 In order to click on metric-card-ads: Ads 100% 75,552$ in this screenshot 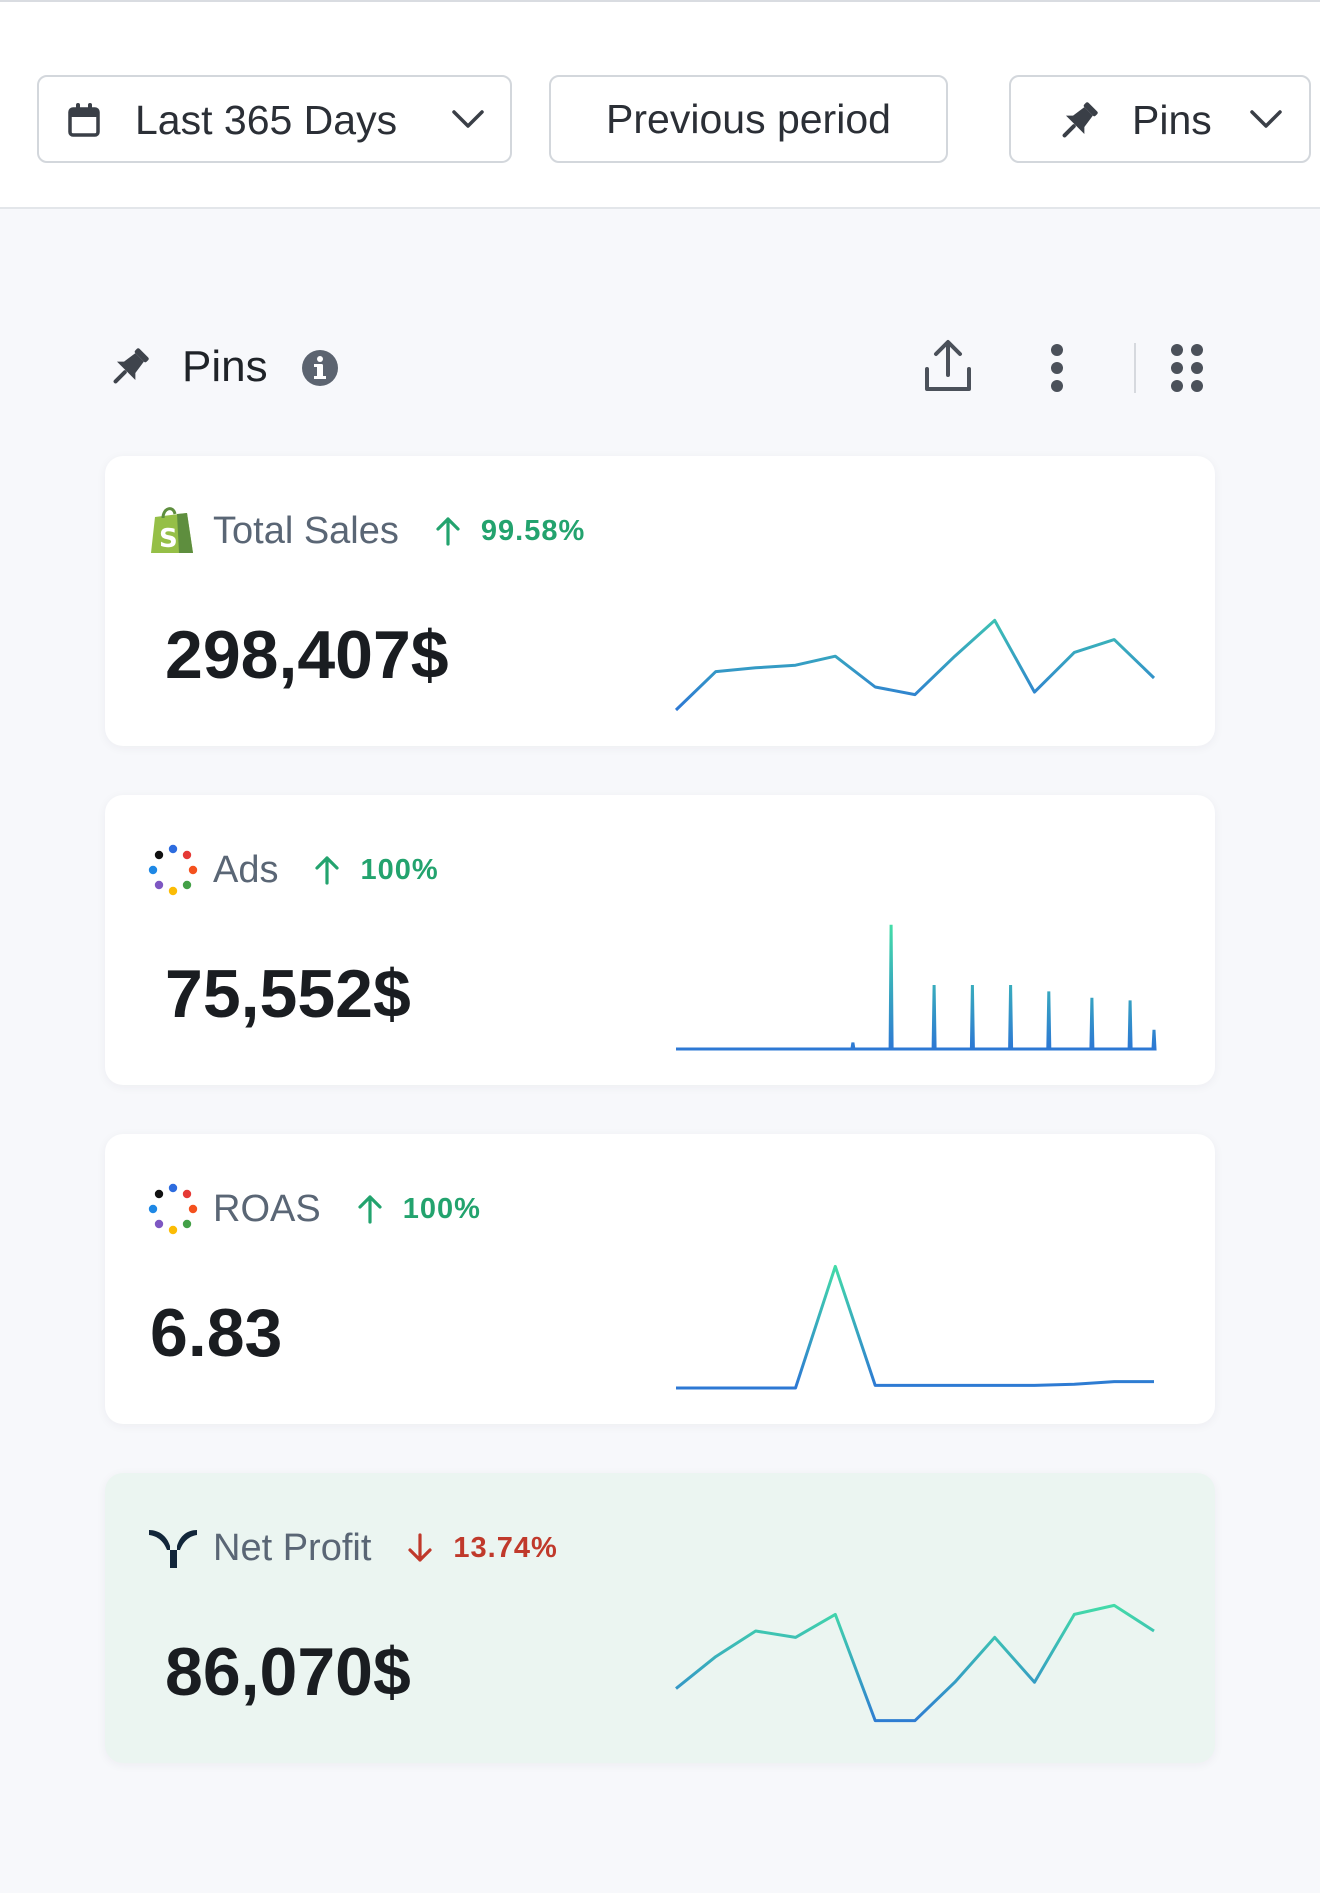, I will do `click(660, 940)`.